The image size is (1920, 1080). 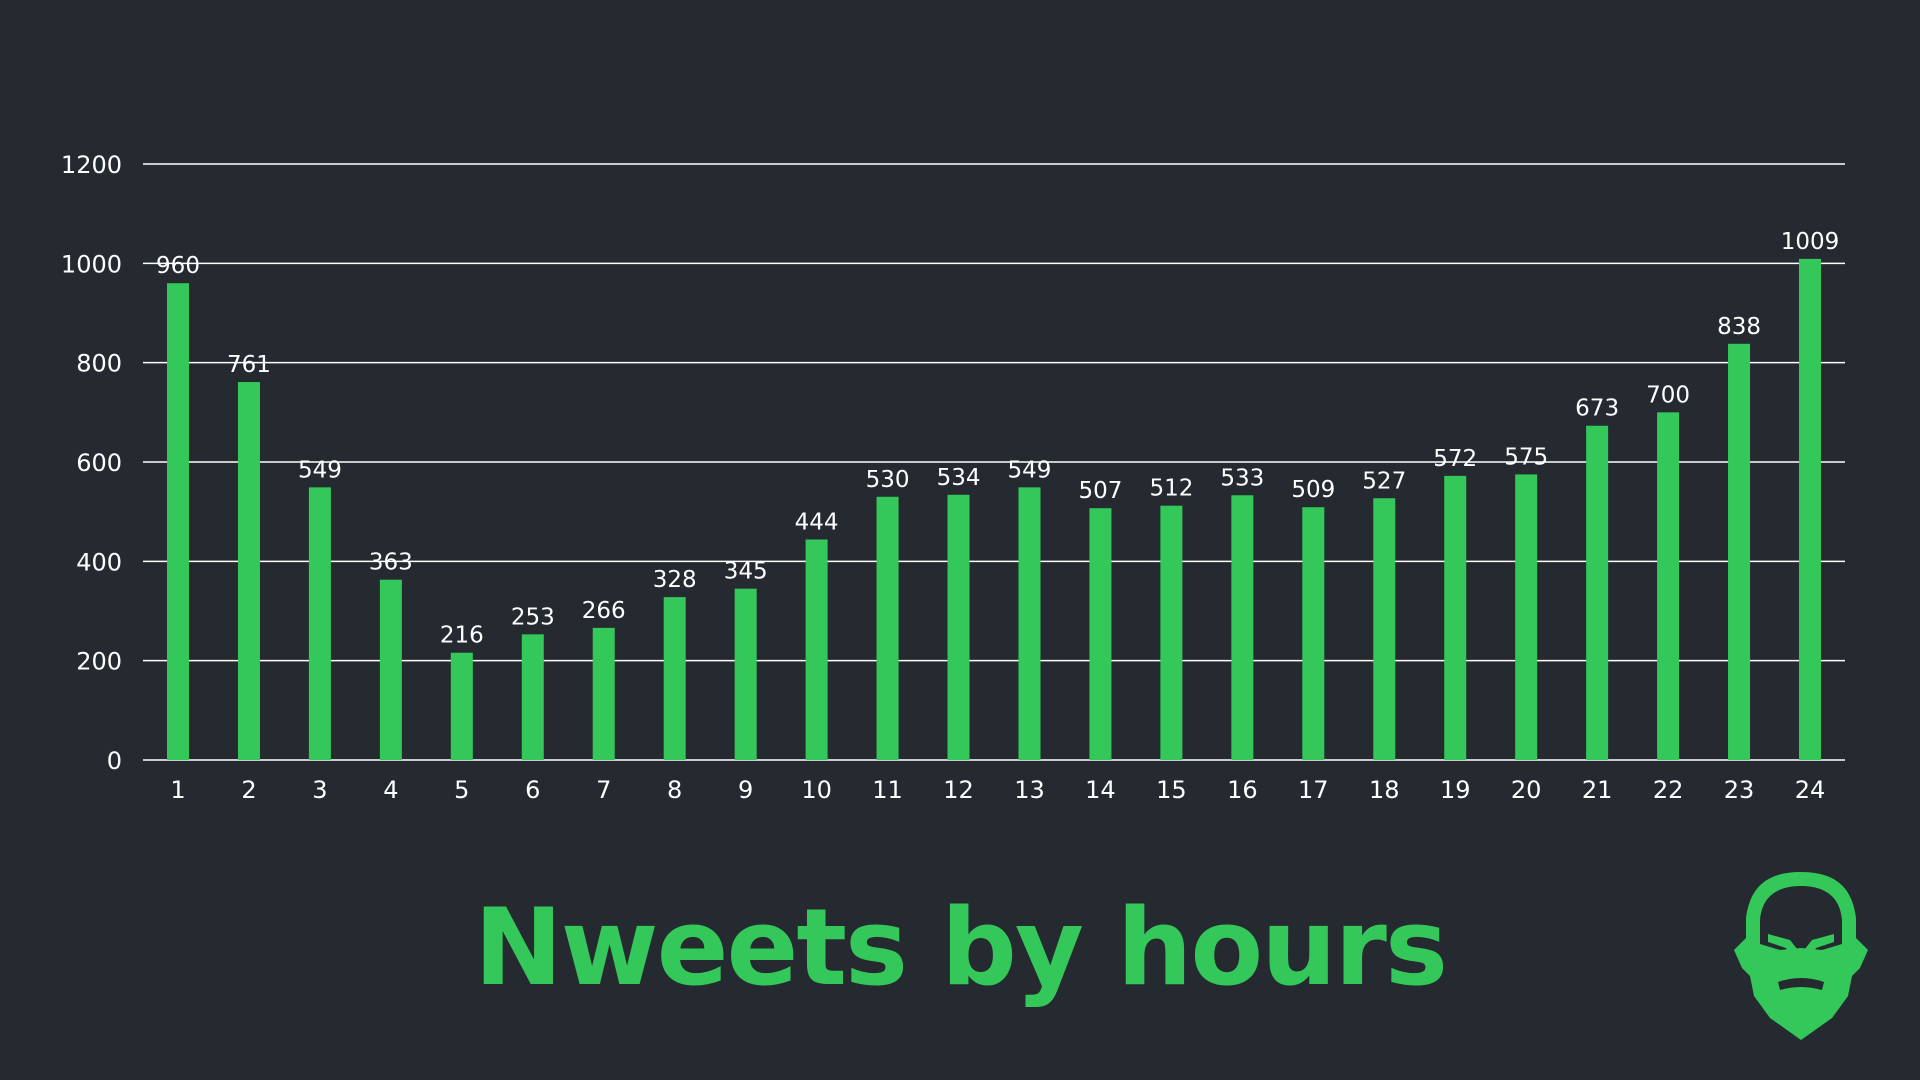 I want to click on x-tick-label: 19, so click(x=1455, y=790).